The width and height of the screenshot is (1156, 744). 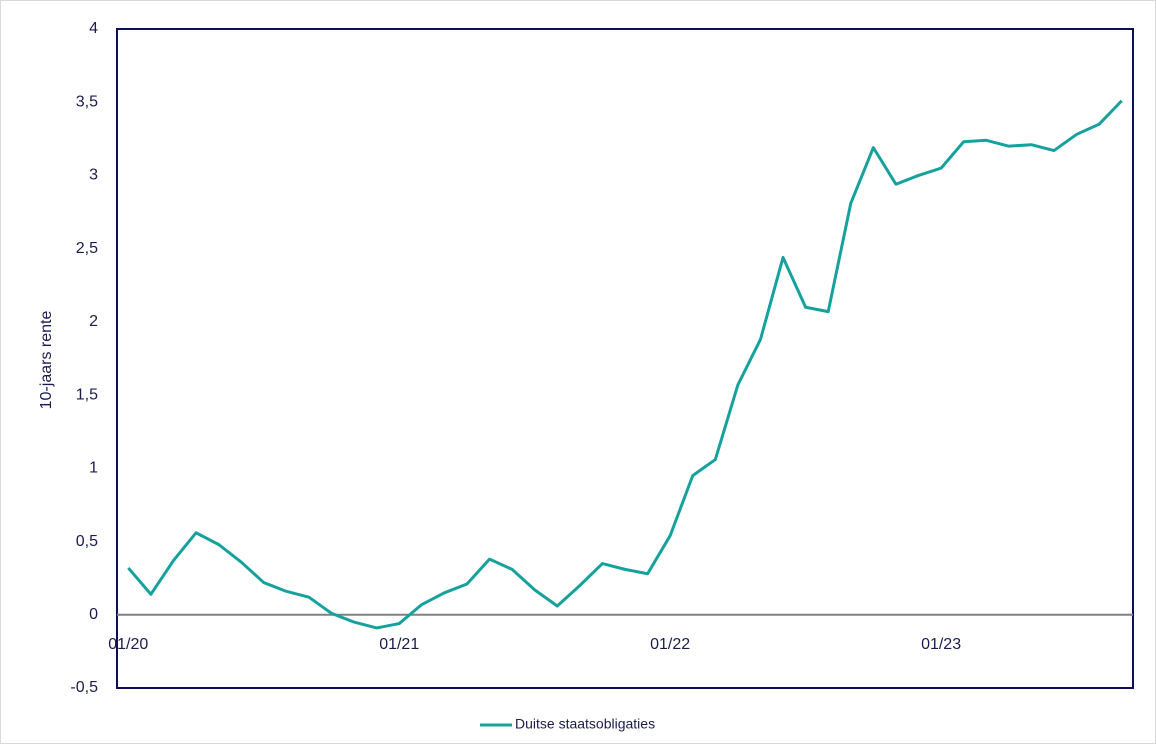 I want to click on y-tick-label: 4, so click(x=93, y=28).